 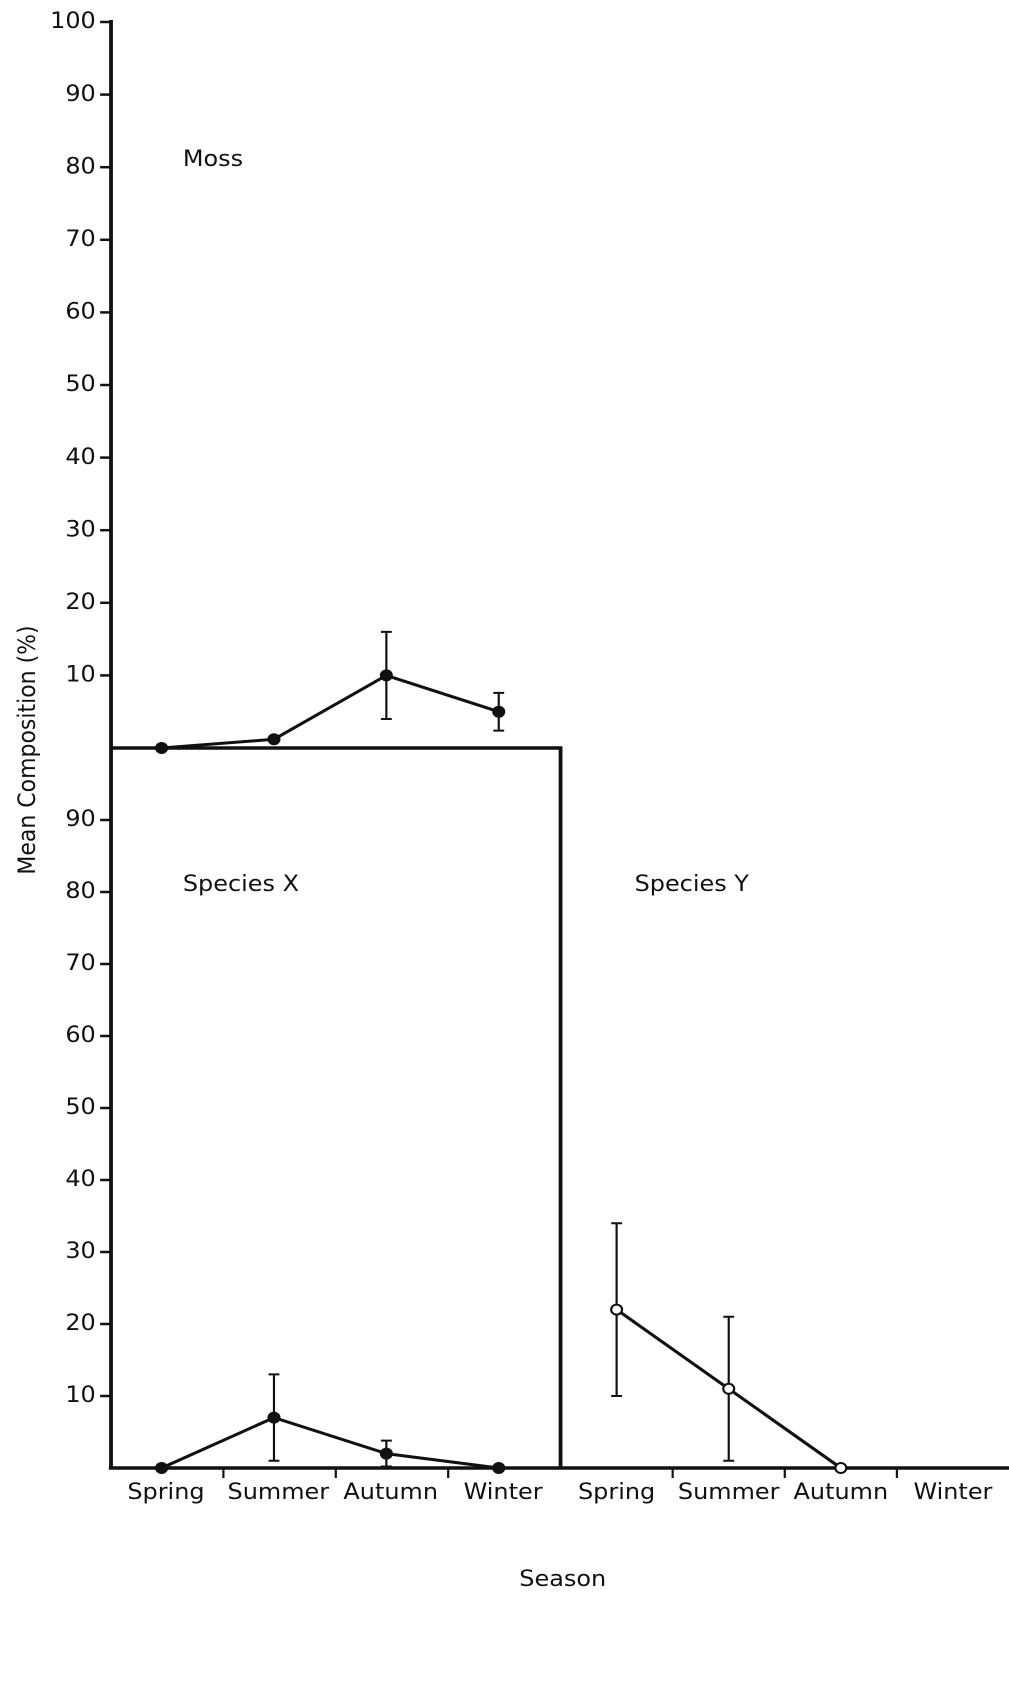 I want to click on panel-title: Moss, so click(x=213, y=159).